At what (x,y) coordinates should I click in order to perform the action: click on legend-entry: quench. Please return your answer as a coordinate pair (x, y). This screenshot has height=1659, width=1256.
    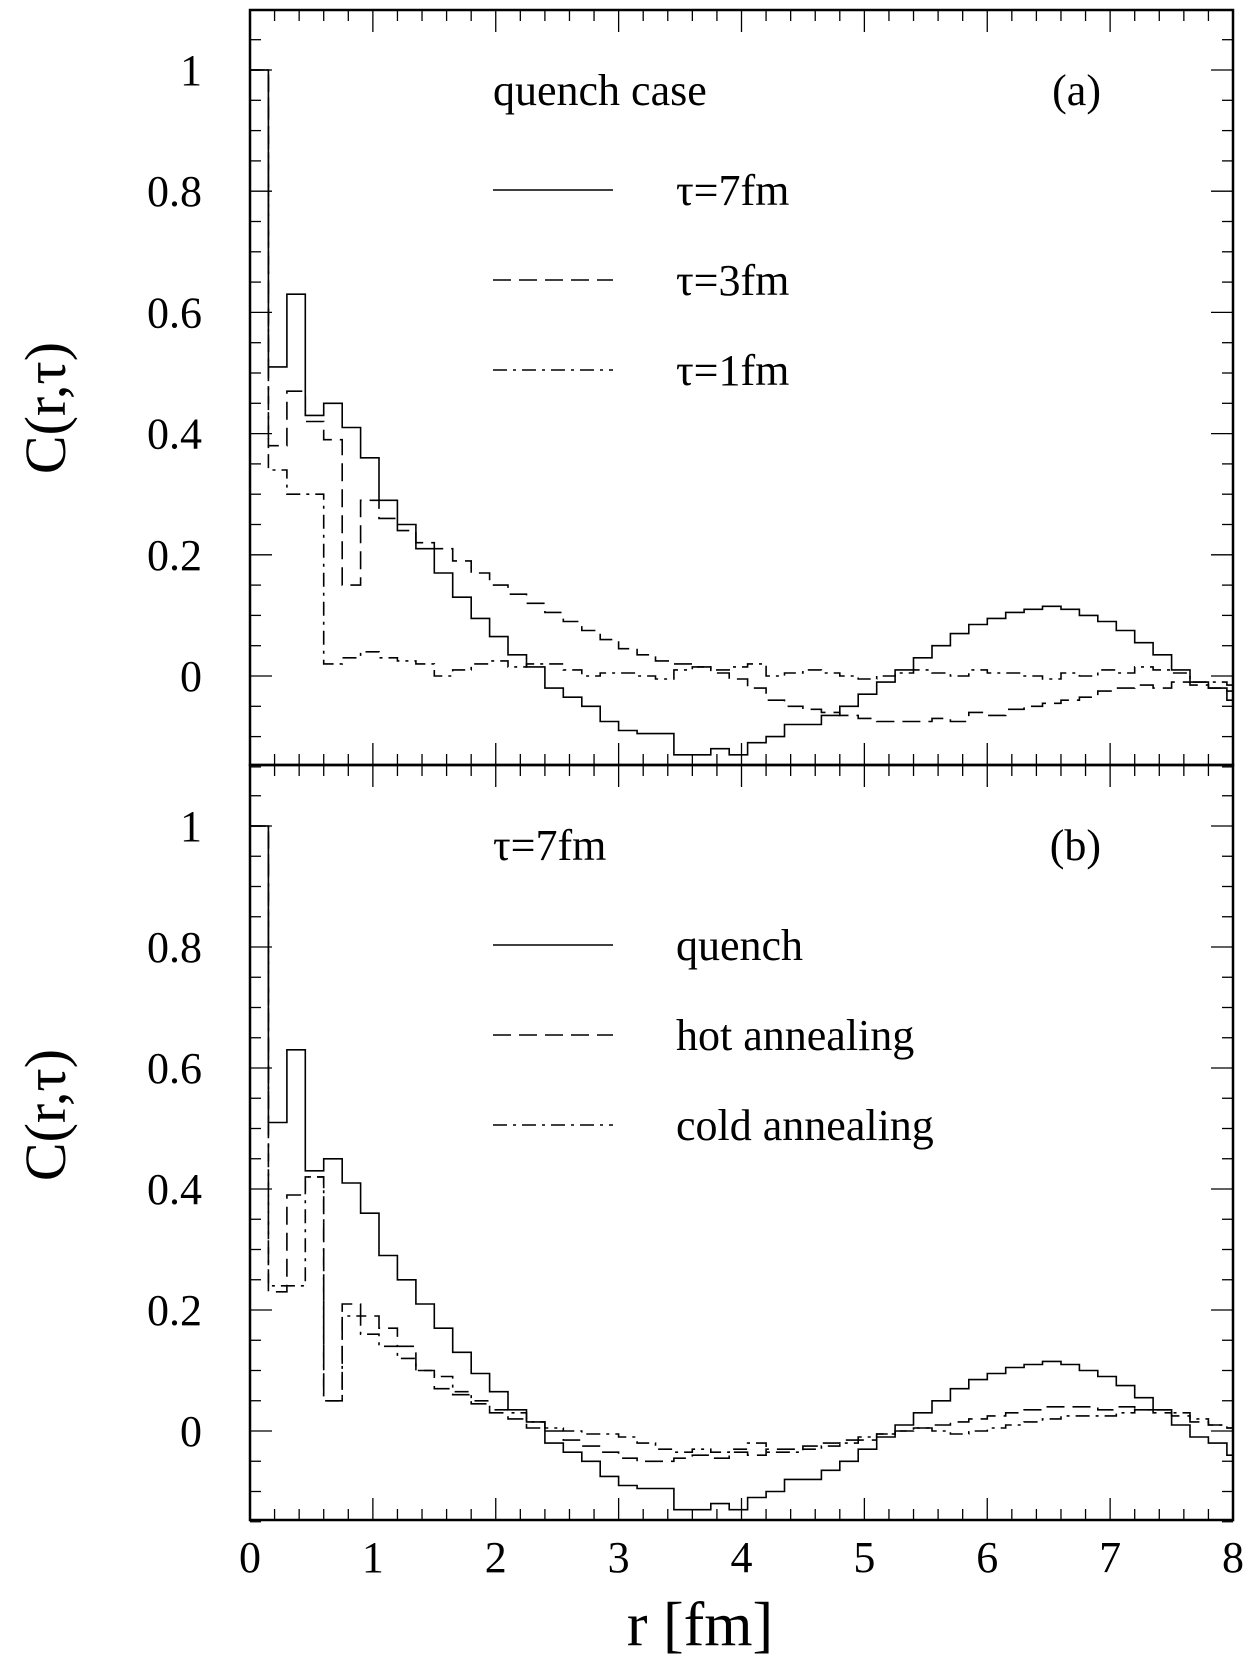
    Looking at the image, I should click on (739, 945).